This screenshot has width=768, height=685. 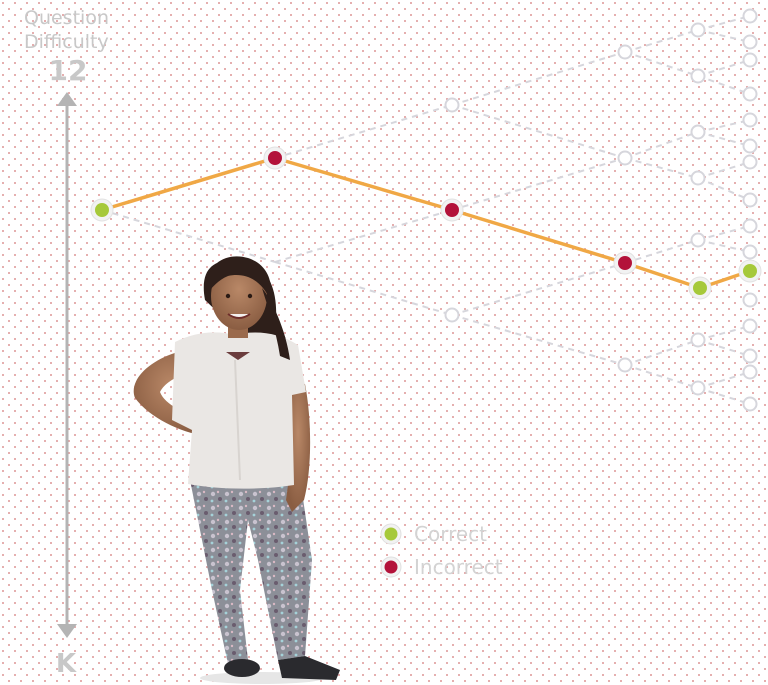 What do you see at coordinates (67, 365) in the screenshot?
I see `difficulty-axis` at bounding box center [67, 365].